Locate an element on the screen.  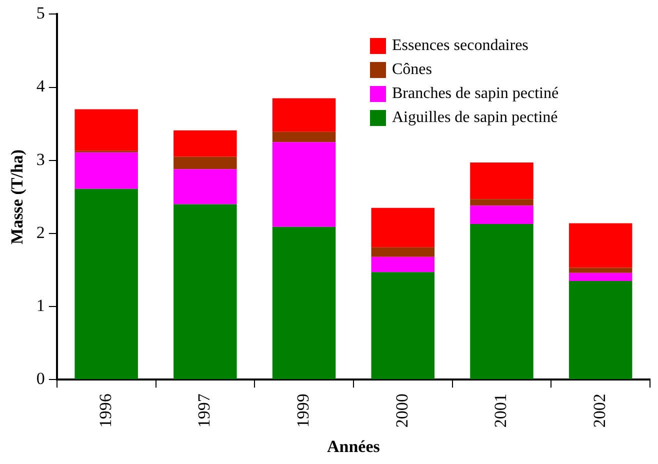
y-tick-label: 1 is located at coordinates (40, 305).